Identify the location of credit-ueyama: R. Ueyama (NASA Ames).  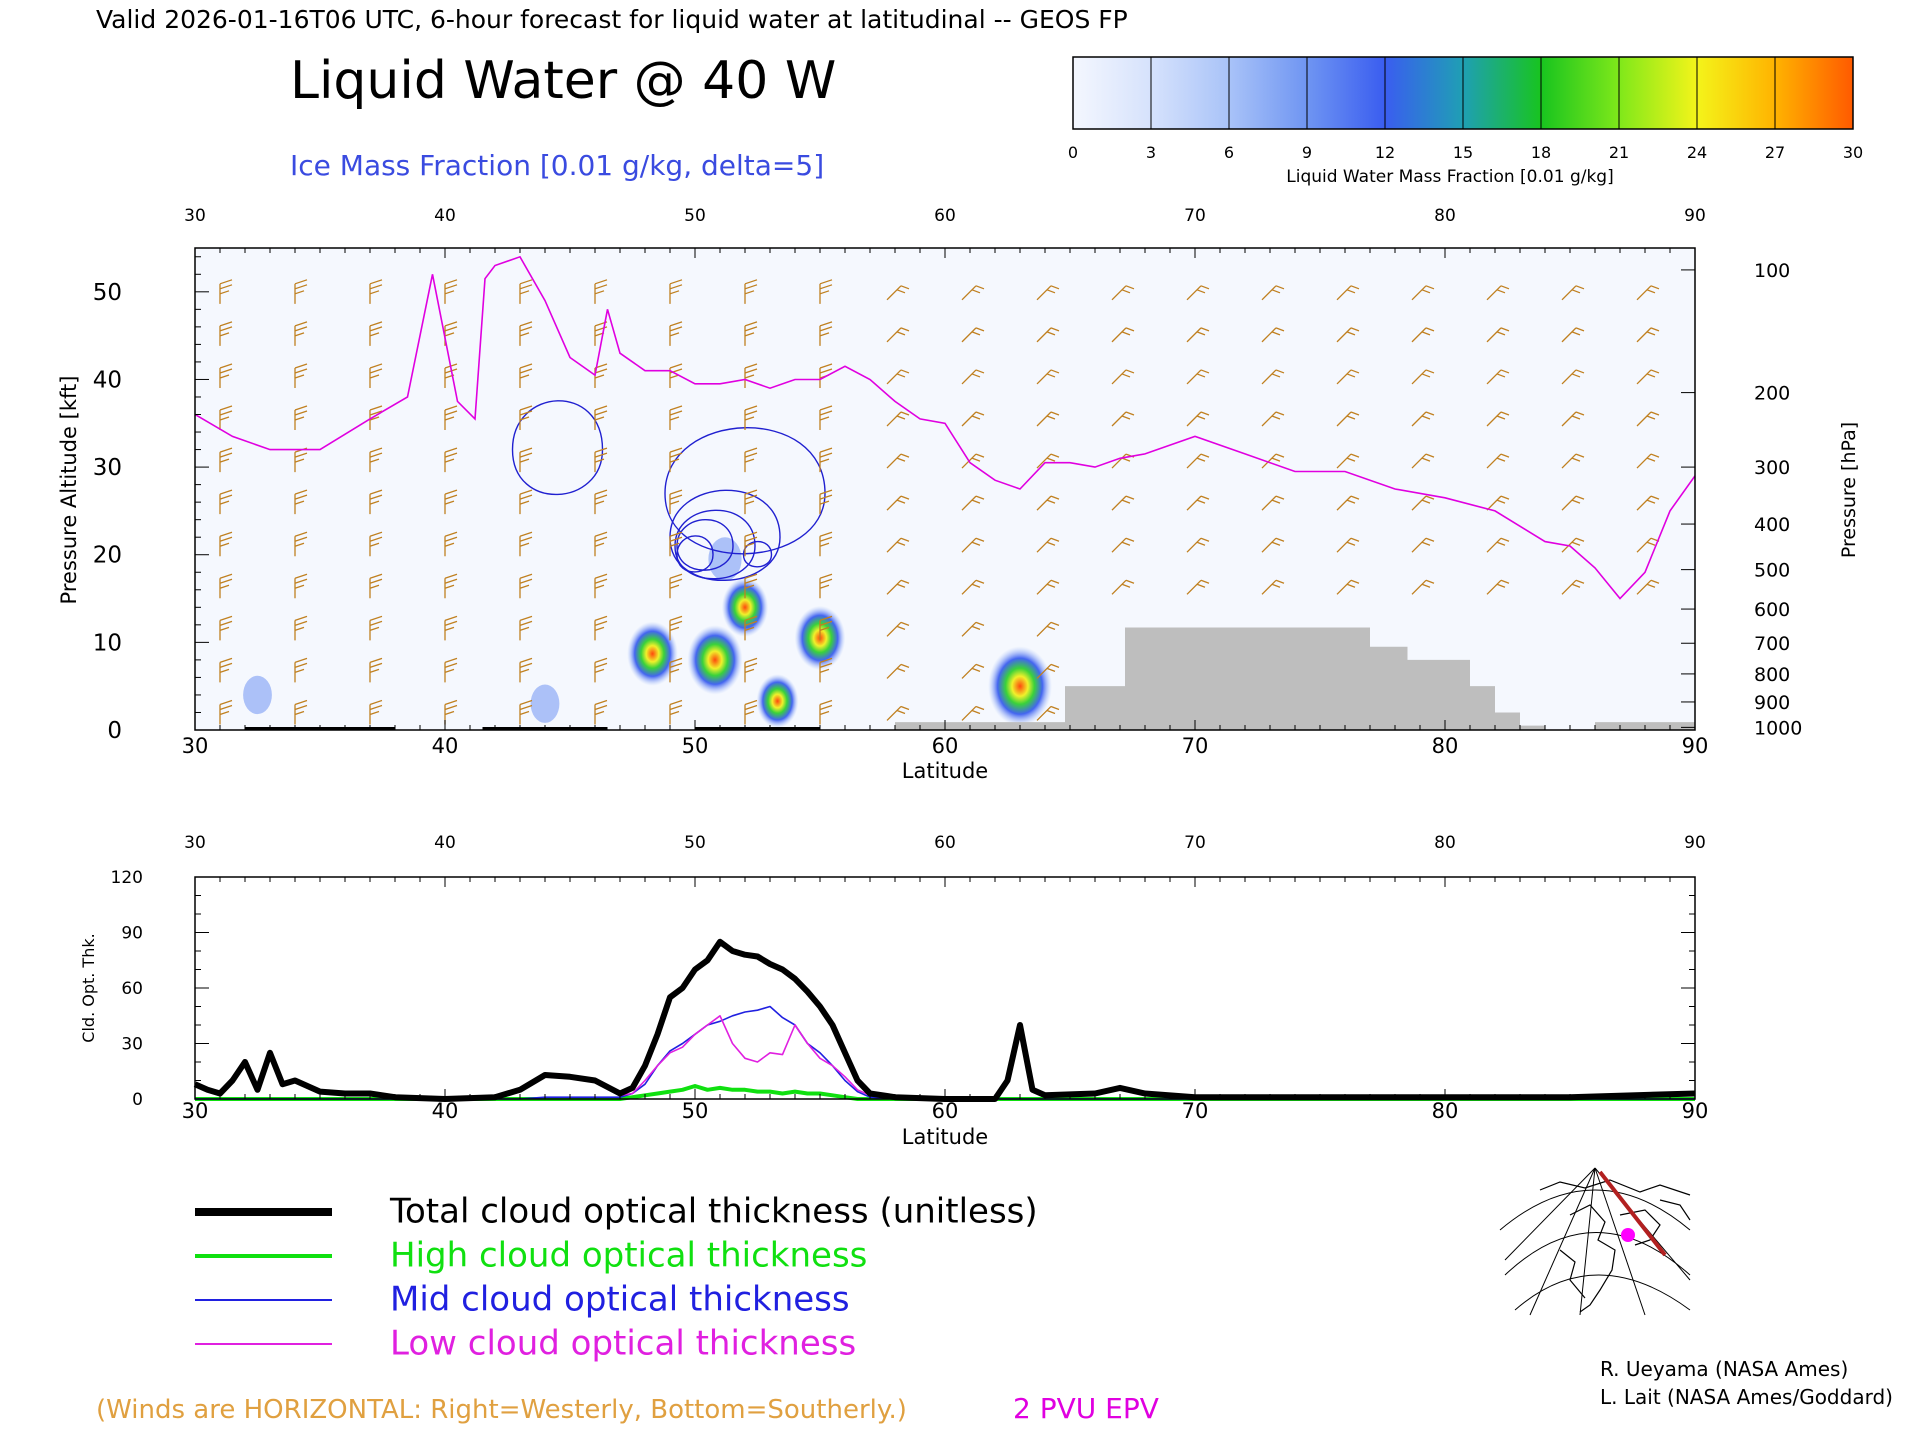
(1724, 1369).